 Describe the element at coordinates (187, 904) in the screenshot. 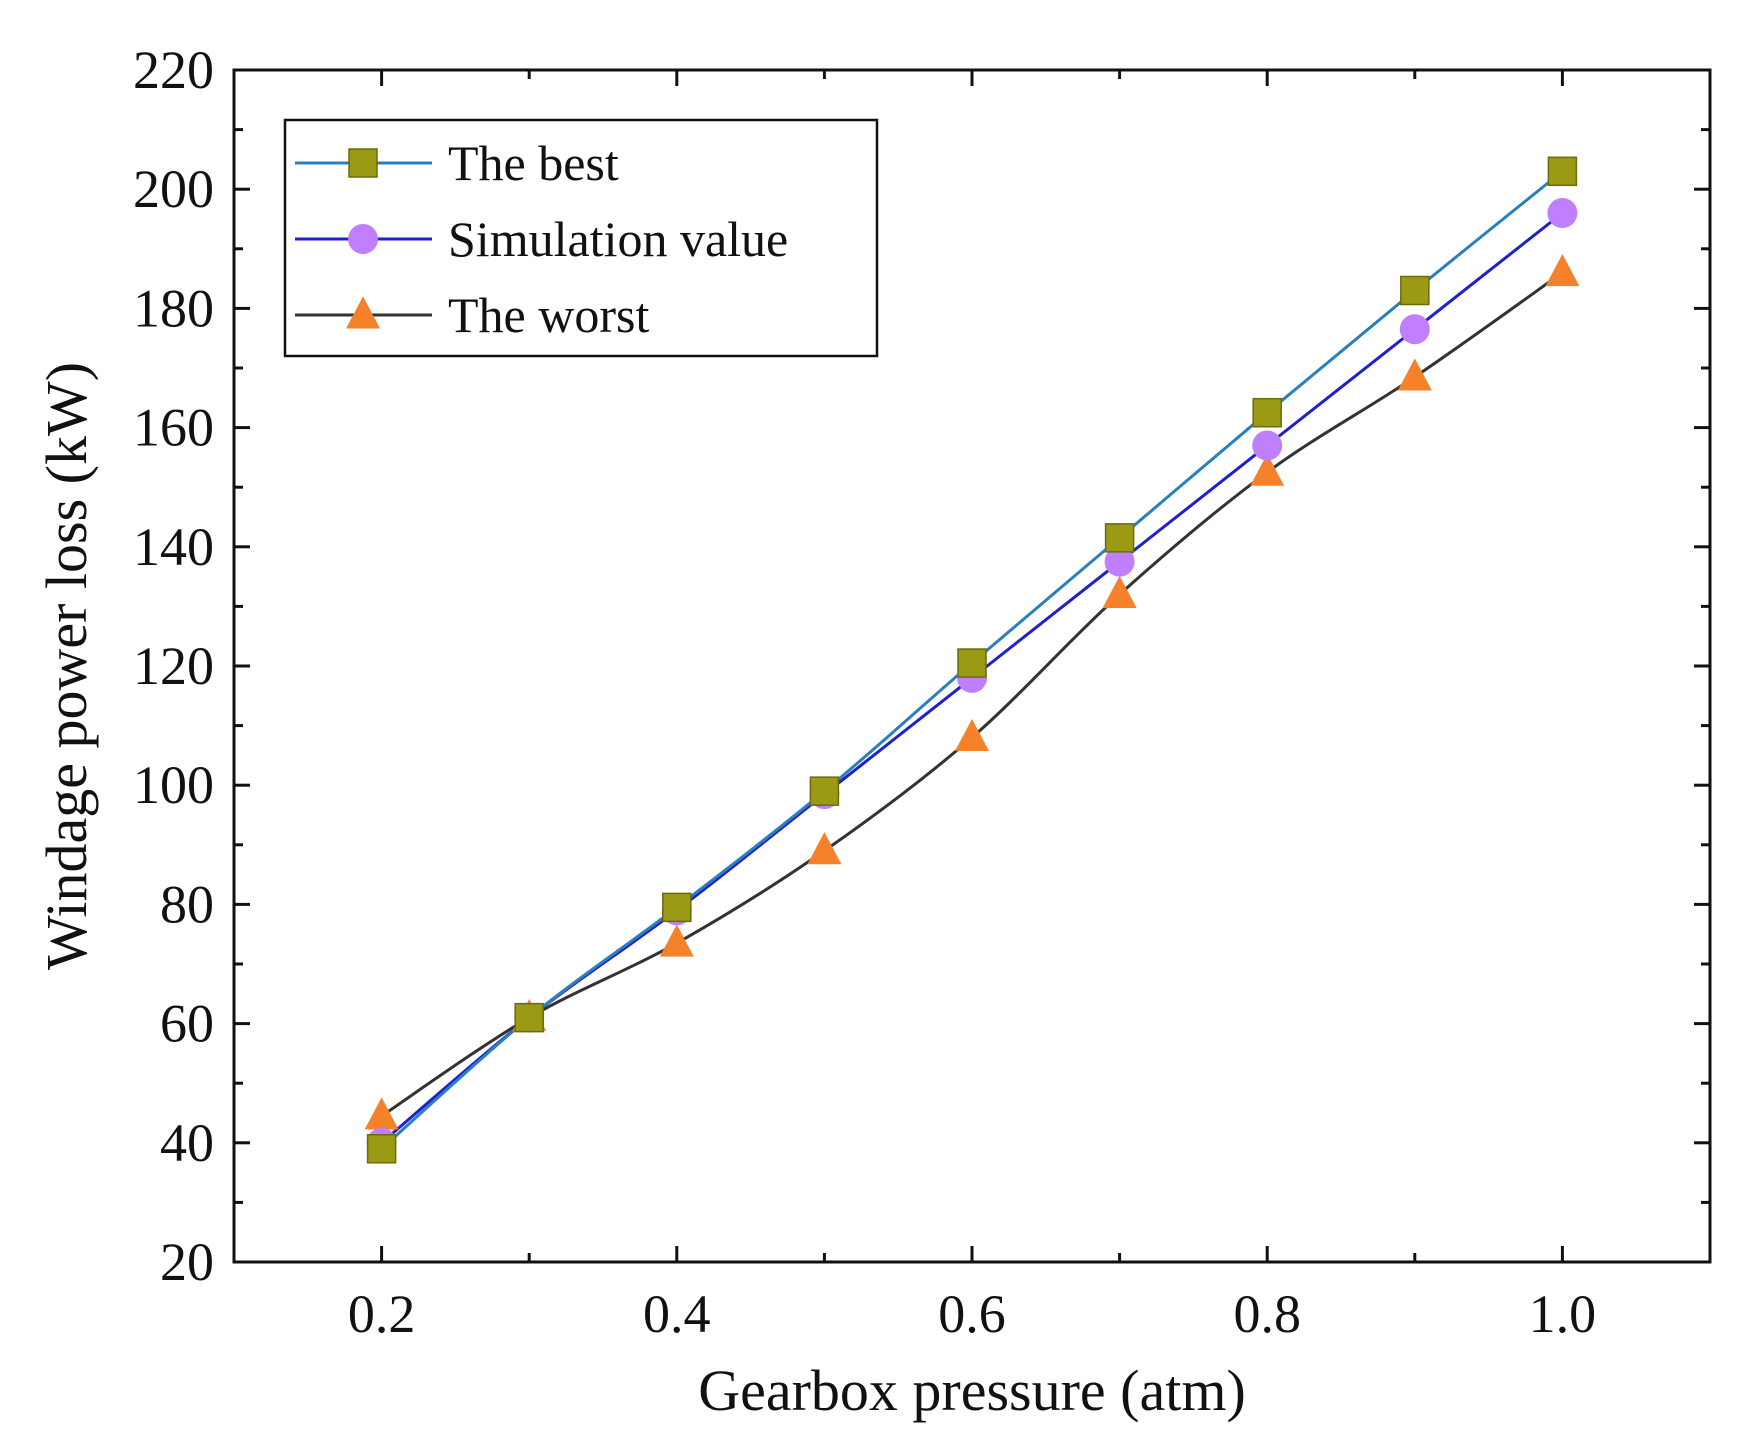

I see `y-tick-label: 80` at that location.